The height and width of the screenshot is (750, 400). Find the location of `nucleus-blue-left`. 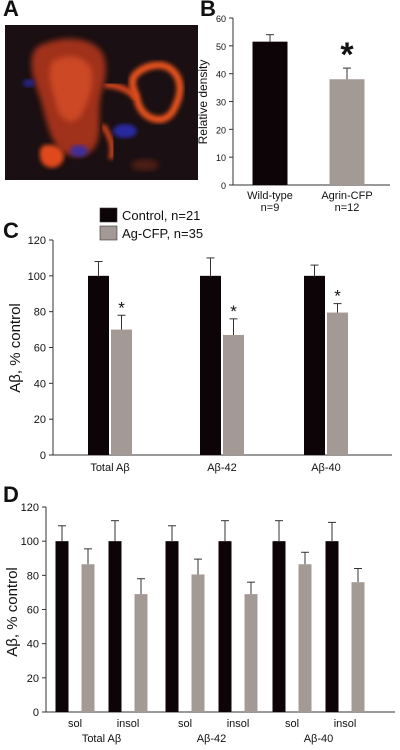

nucleus-blue-left is located at coordinates (29, 83).